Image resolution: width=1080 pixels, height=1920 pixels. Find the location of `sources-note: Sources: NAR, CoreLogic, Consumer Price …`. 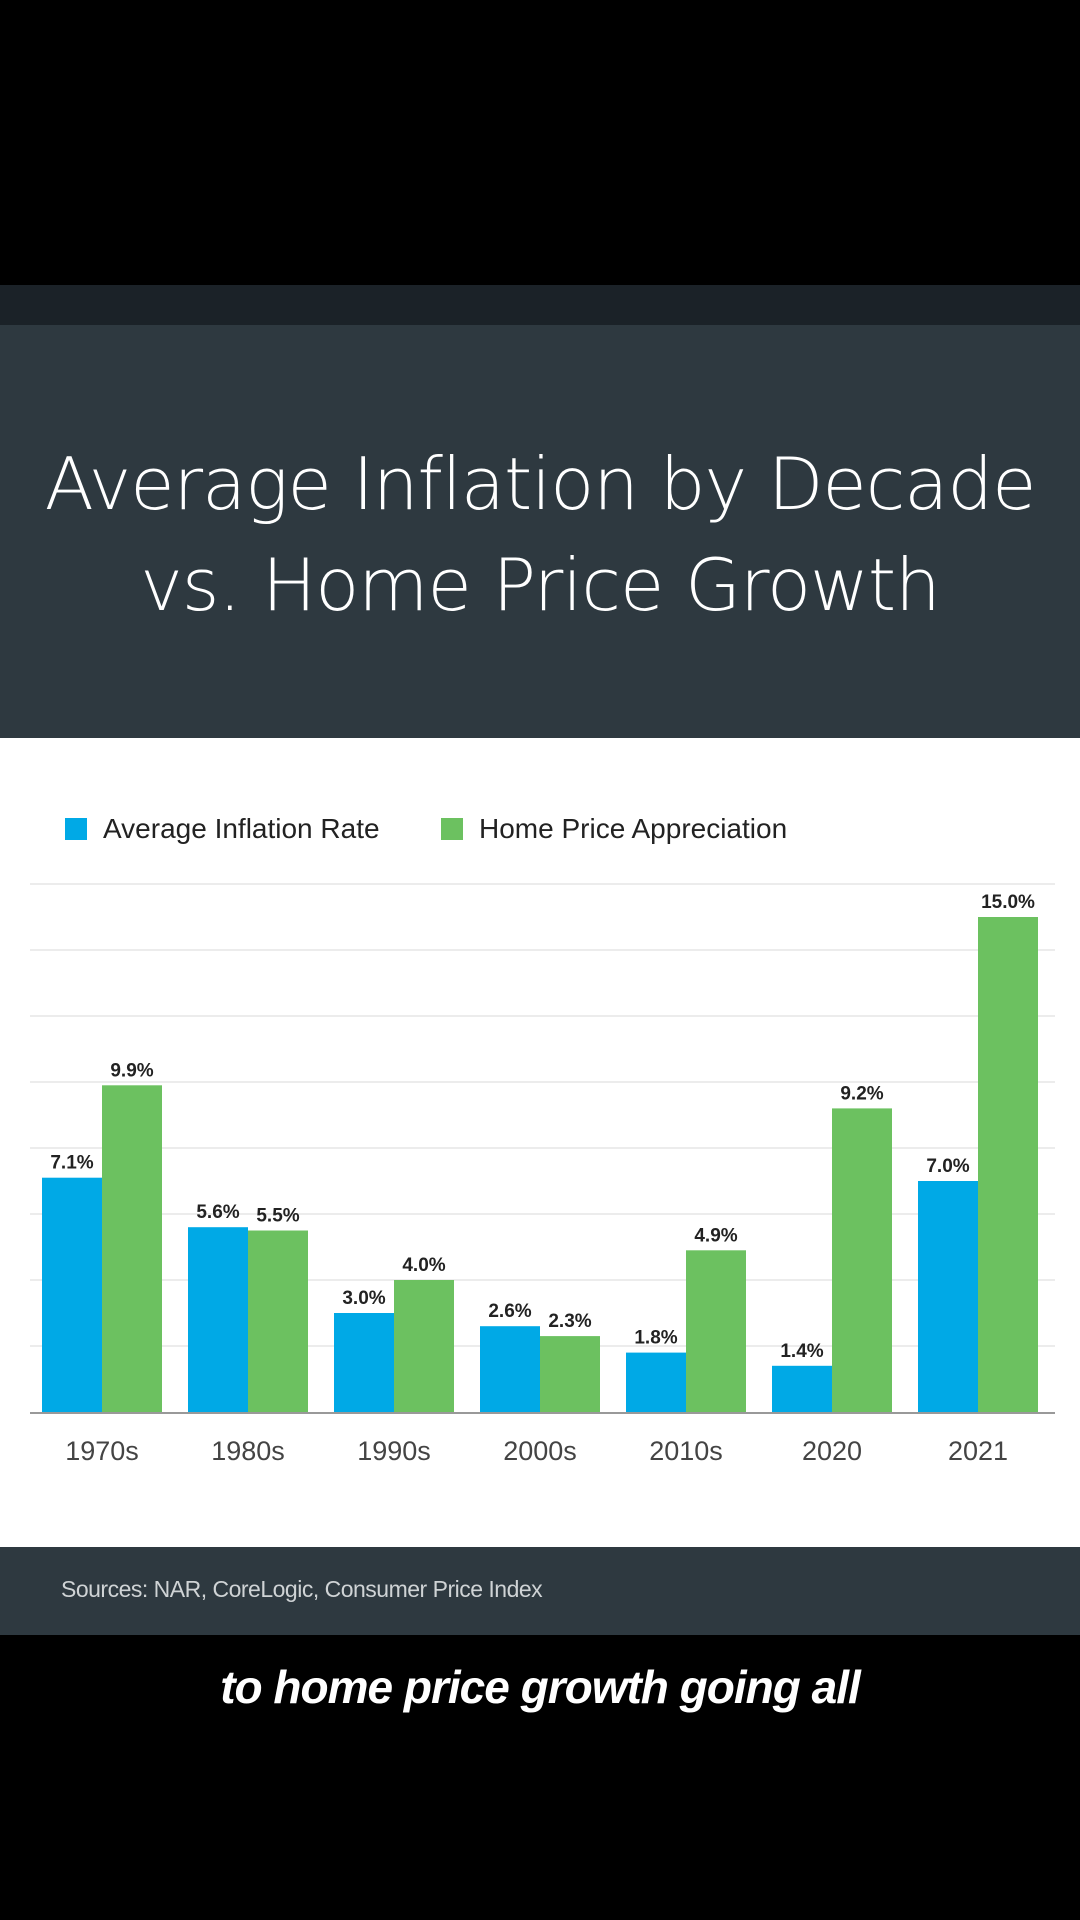

sources-note: Sources: NAR, CoreLogic, Consumer Price … is located at coordinates (302, 1589).